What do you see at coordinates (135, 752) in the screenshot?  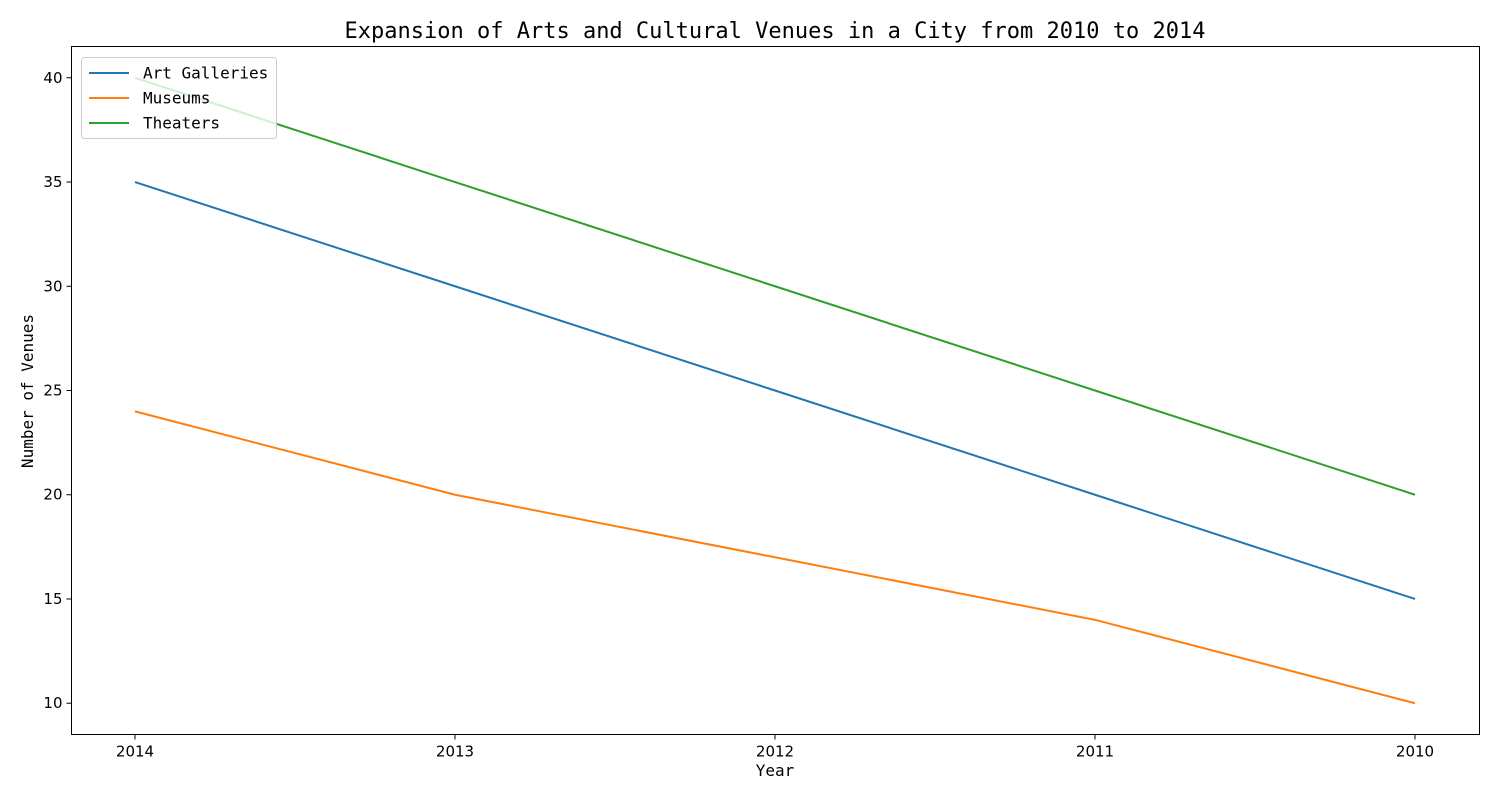 I see `x-tick-label: 2014` at bounding box center [135, 752].